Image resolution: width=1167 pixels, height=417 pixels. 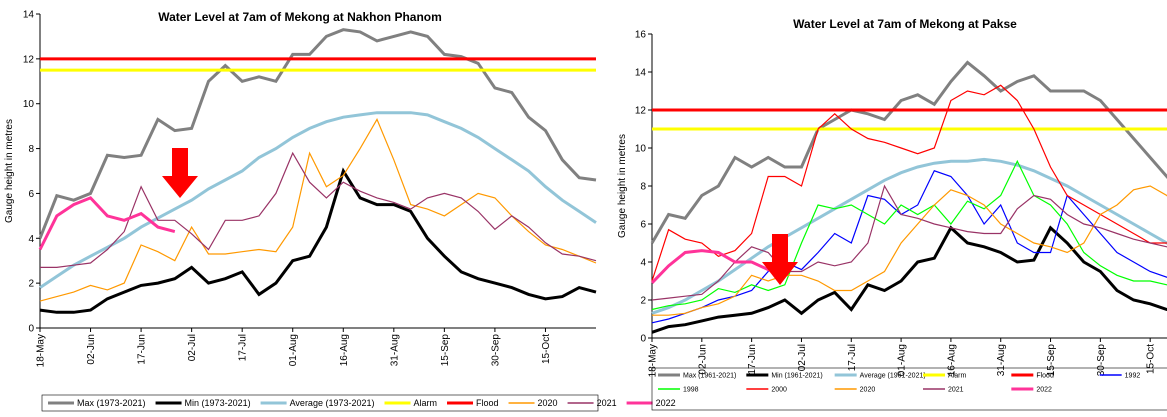 I want to click on legend-label: Min (1961-2021), so click(x=796, y=375).